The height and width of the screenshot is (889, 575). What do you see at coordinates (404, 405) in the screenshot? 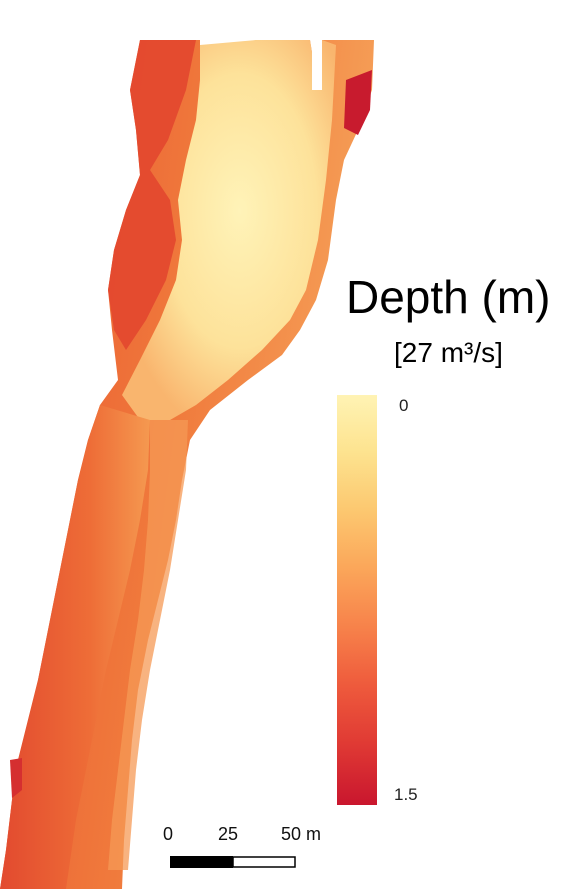
I see `colorbar-max-label: 0` at bounding box center [404, 405].